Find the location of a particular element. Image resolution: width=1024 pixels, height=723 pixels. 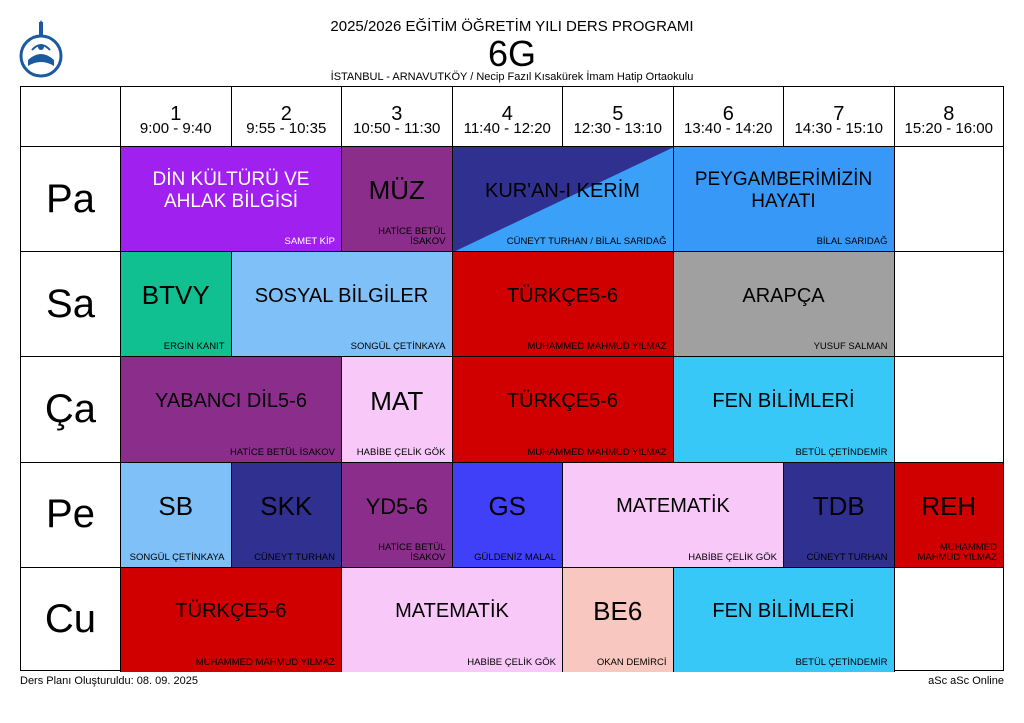

period-header: 6 13:40 - 14:20 is located at coordinates (728, 116).